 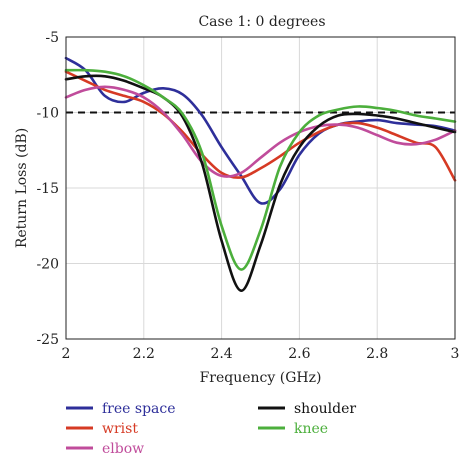 I want to click on y-tick-label: -25, so click(x=47, y=340).